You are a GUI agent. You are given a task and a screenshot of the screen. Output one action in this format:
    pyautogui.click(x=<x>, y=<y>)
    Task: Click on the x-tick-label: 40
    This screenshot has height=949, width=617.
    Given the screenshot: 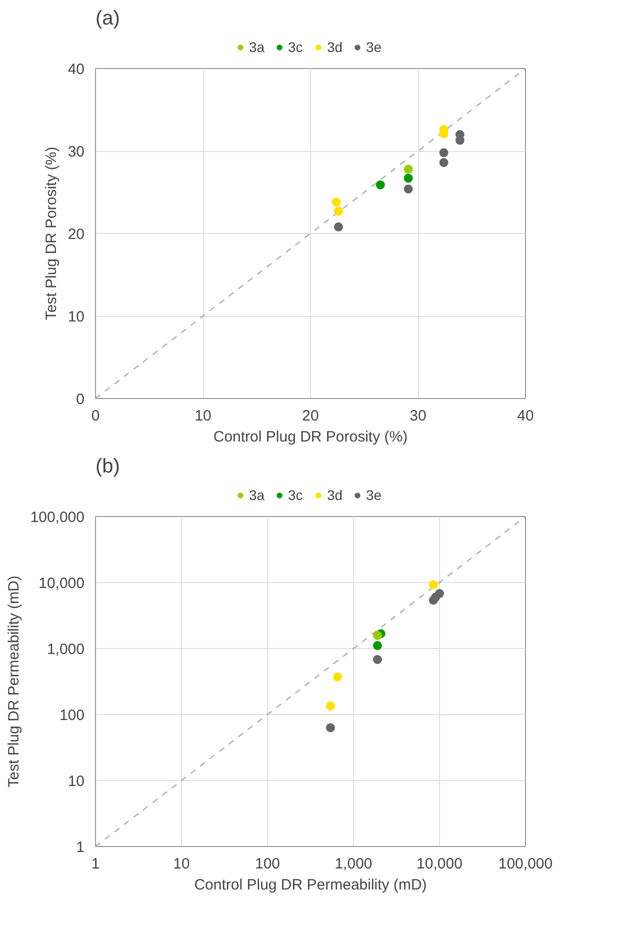 What is the action you would take?
    pyautogui.click(x=525, y=416)
    